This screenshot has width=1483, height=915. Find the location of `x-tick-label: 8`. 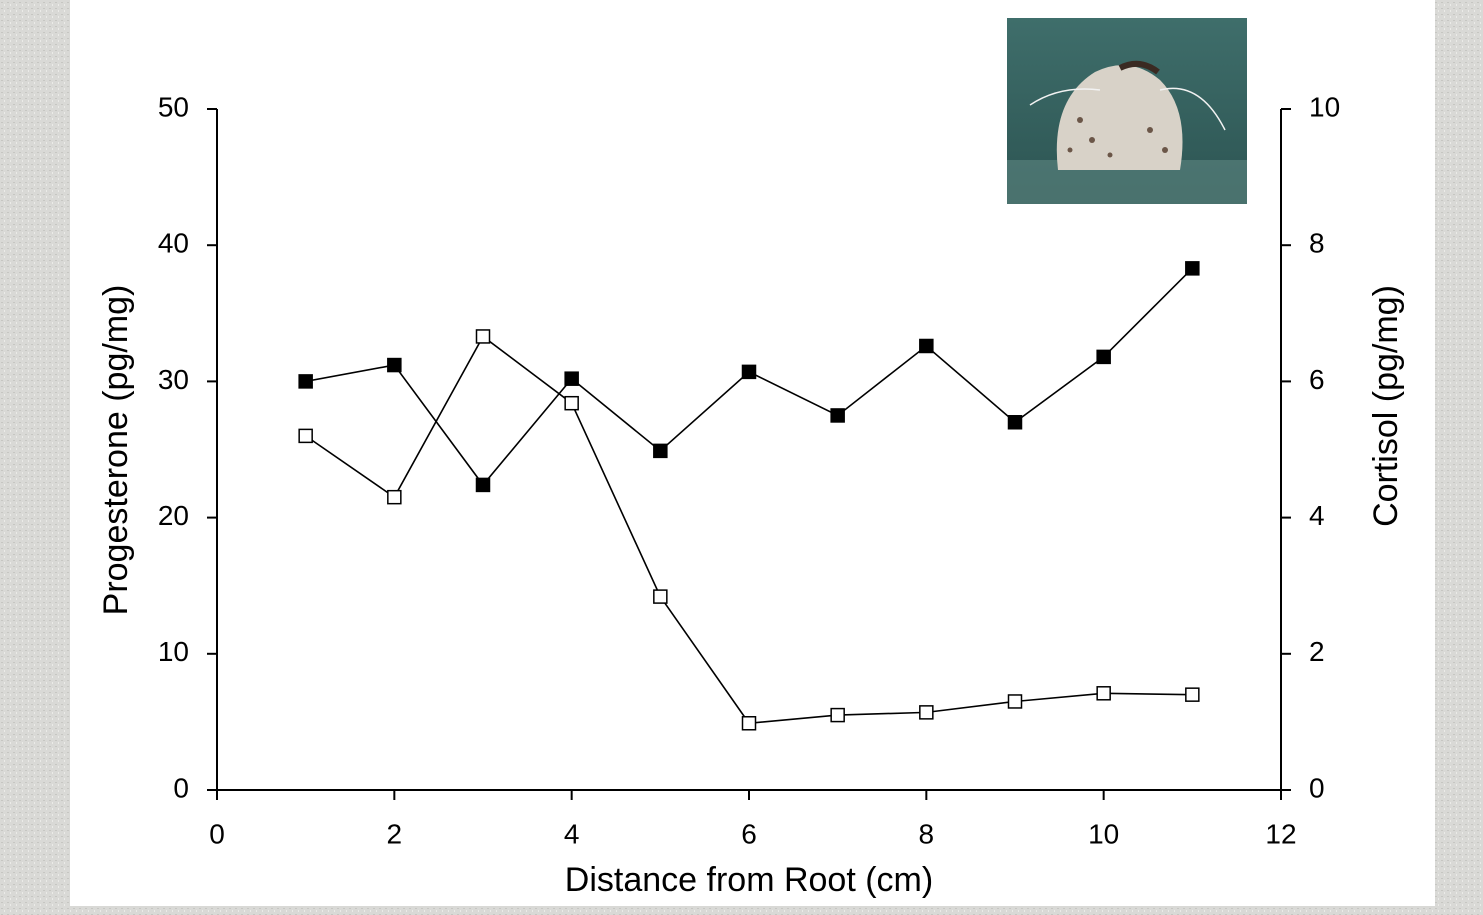

x-tick-label: 8 is located at coordinates (927, 833).